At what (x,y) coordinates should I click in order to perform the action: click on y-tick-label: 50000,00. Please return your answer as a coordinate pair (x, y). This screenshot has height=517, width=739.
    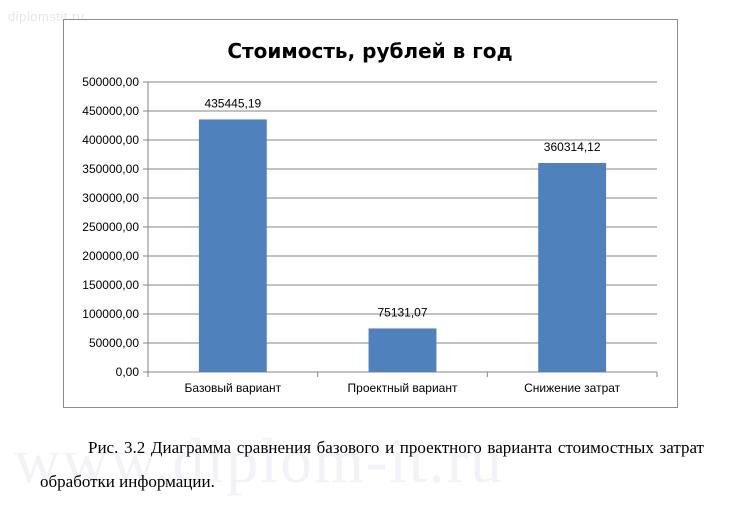
    Looking at the image, I should click on (114, 343).